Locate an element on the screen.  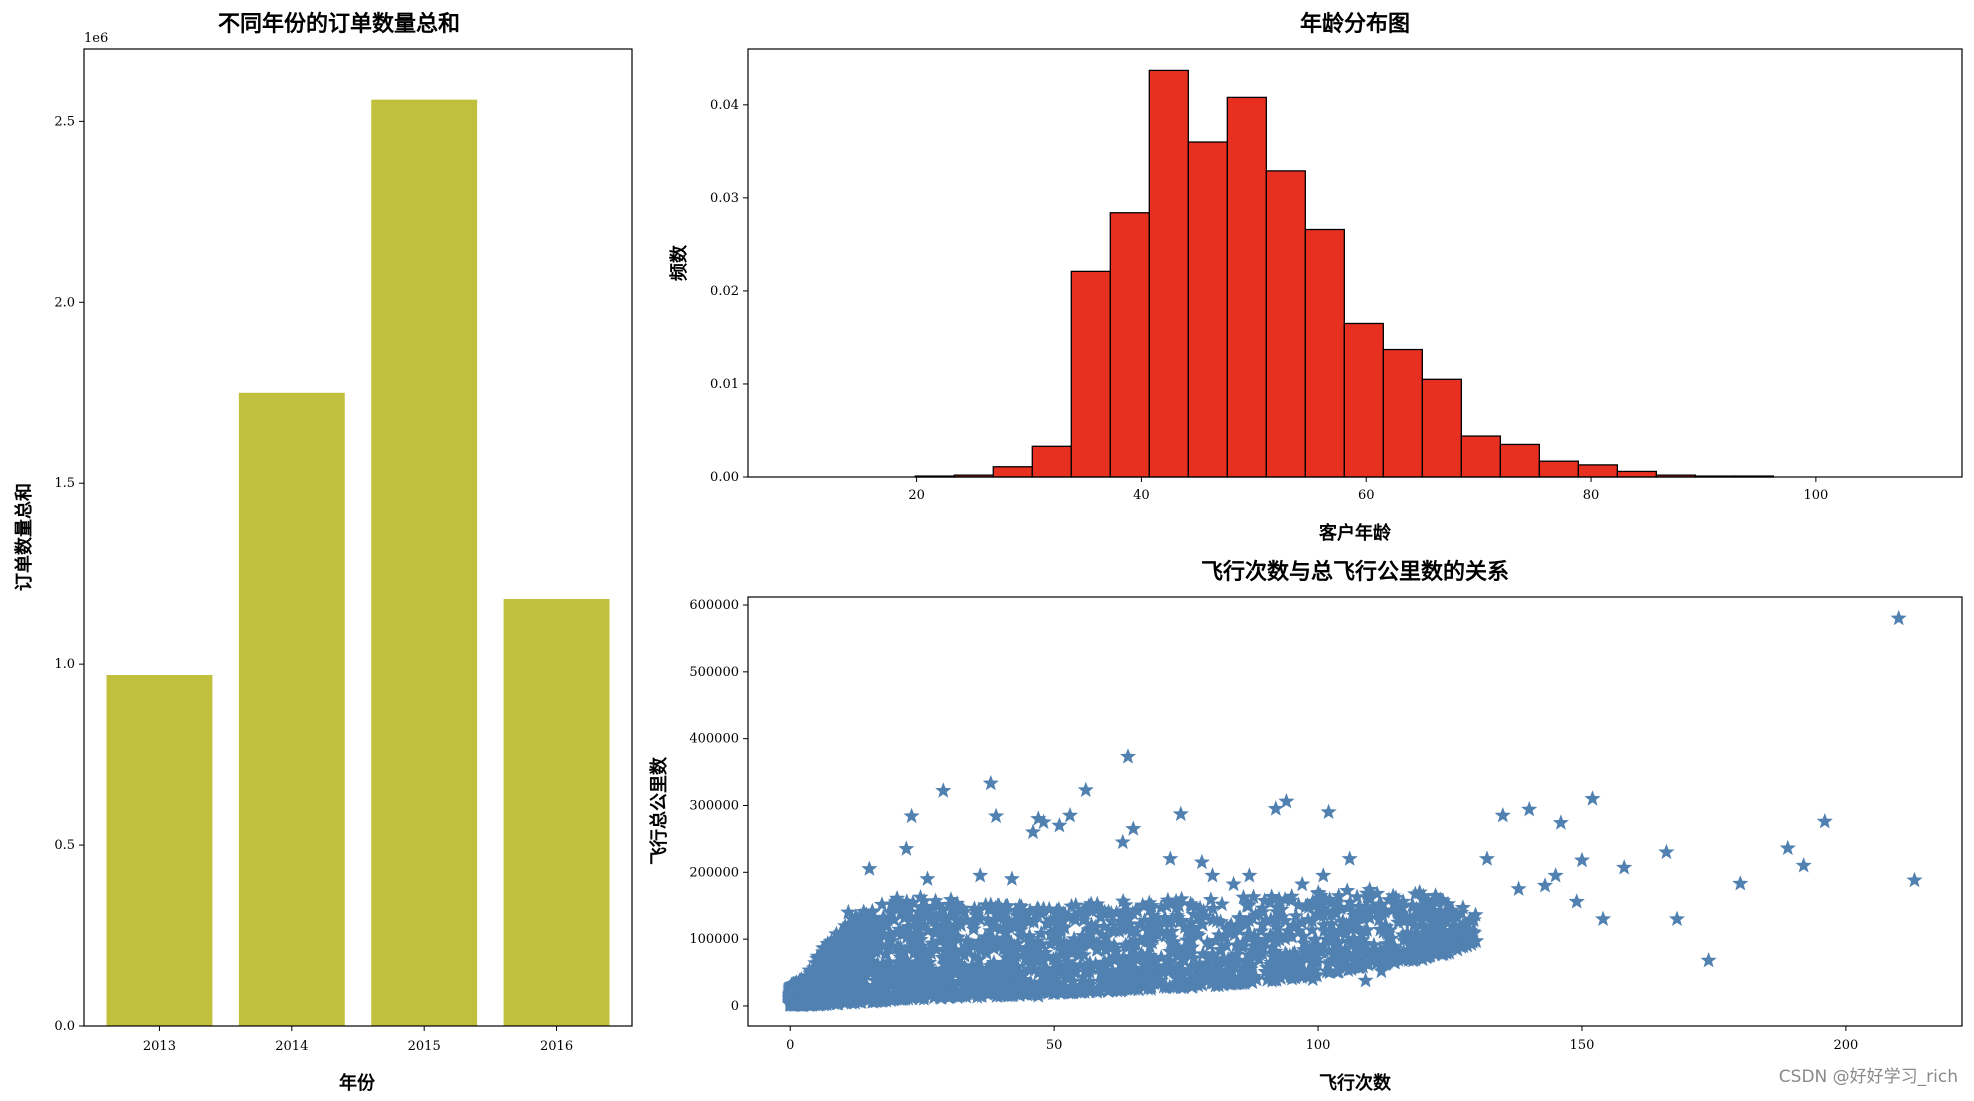
histogram-ytick-label: 0.02 is located at coordinates (724, 291).